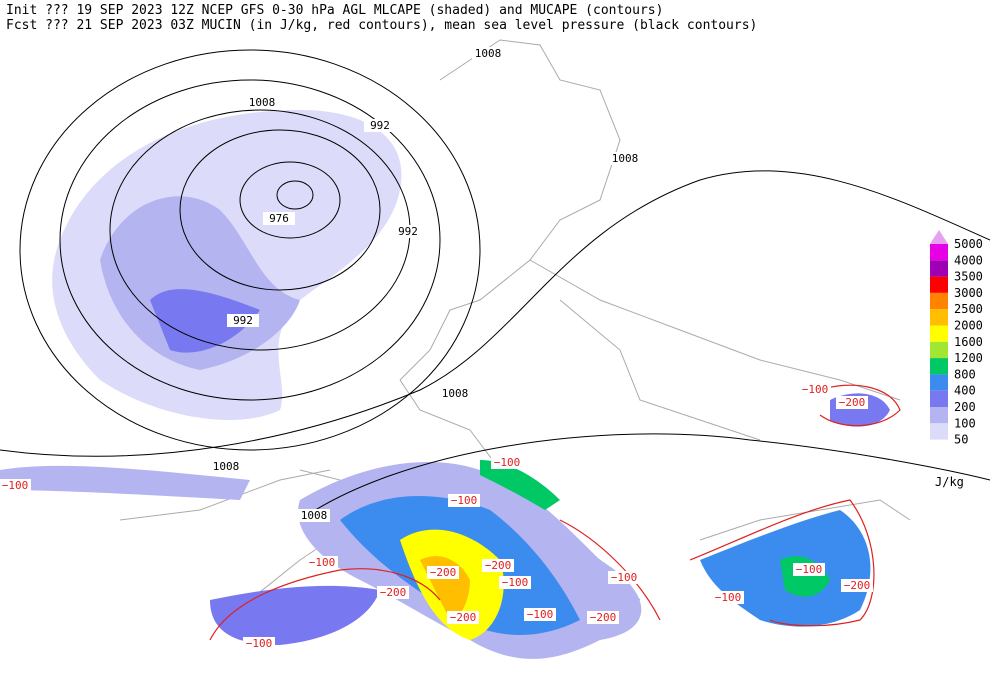 The height and width of the screenshot is (680, 1000). Describe the element at coordinates (968, 260) in the screenshot. I see `legend-label: 4000` at that location.